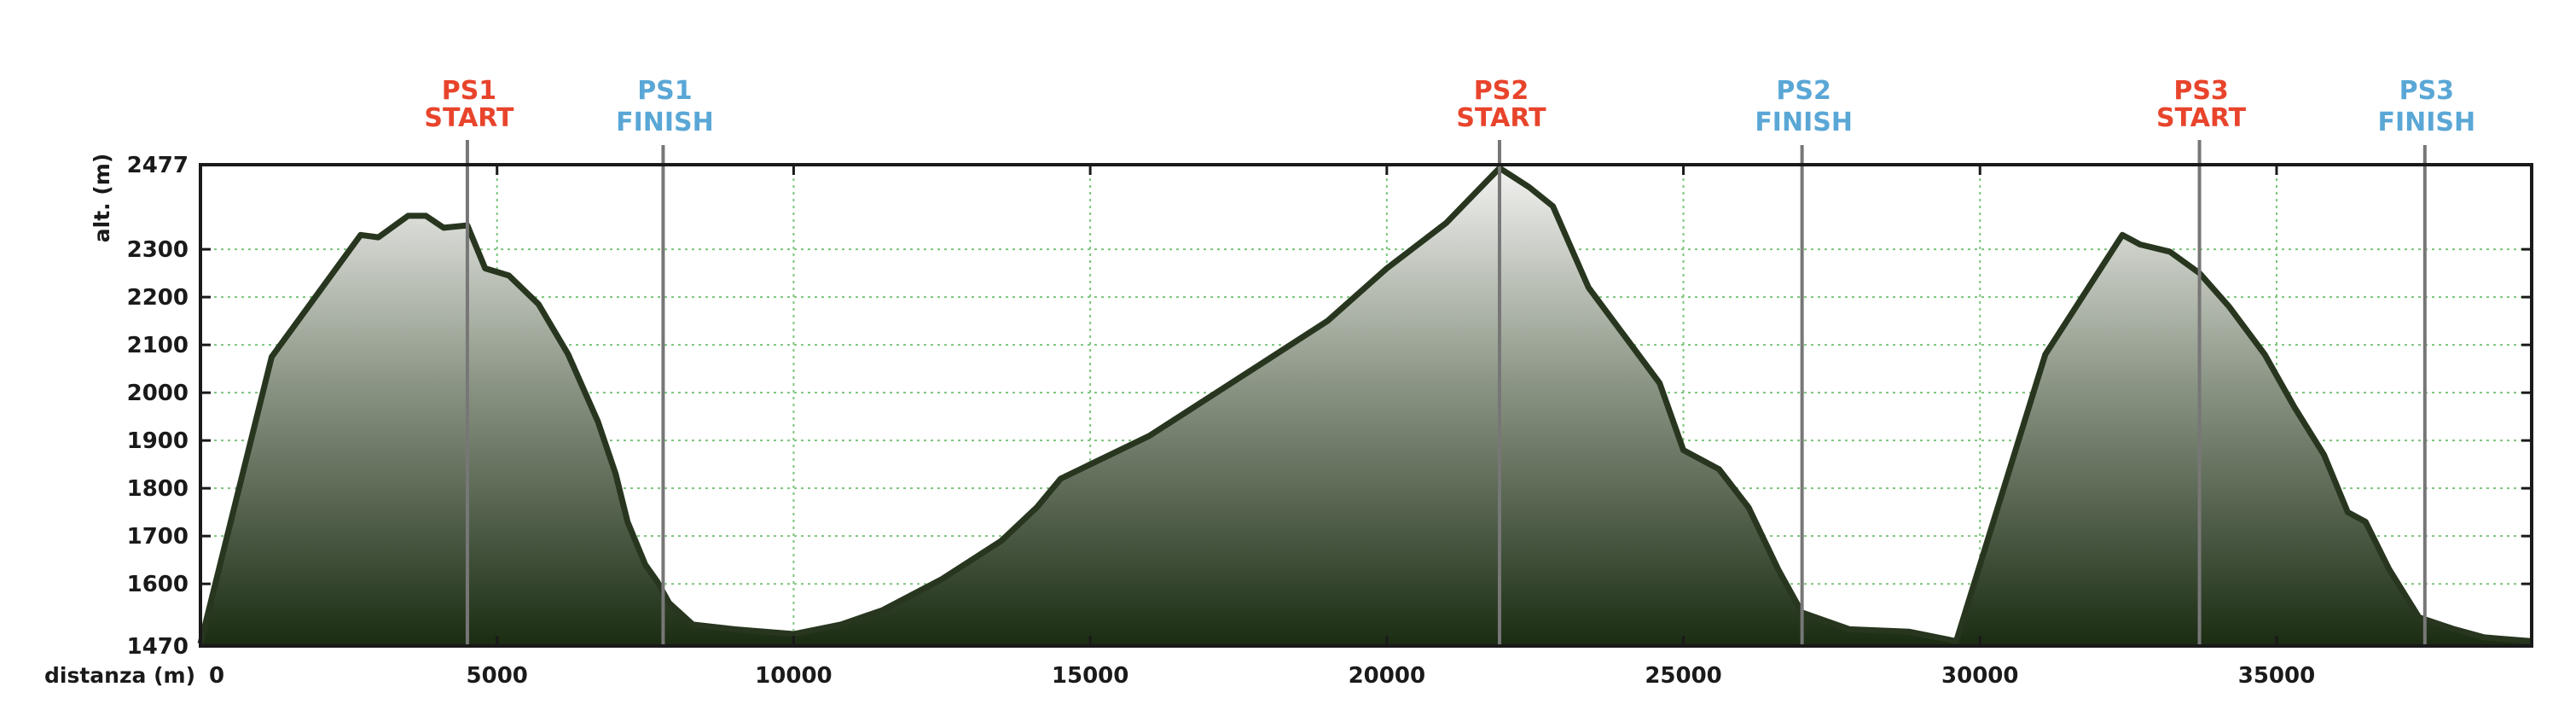 This screenshot has height=710, width=2576. I want to click on y-tick-label: 2000, so click(158, 393).